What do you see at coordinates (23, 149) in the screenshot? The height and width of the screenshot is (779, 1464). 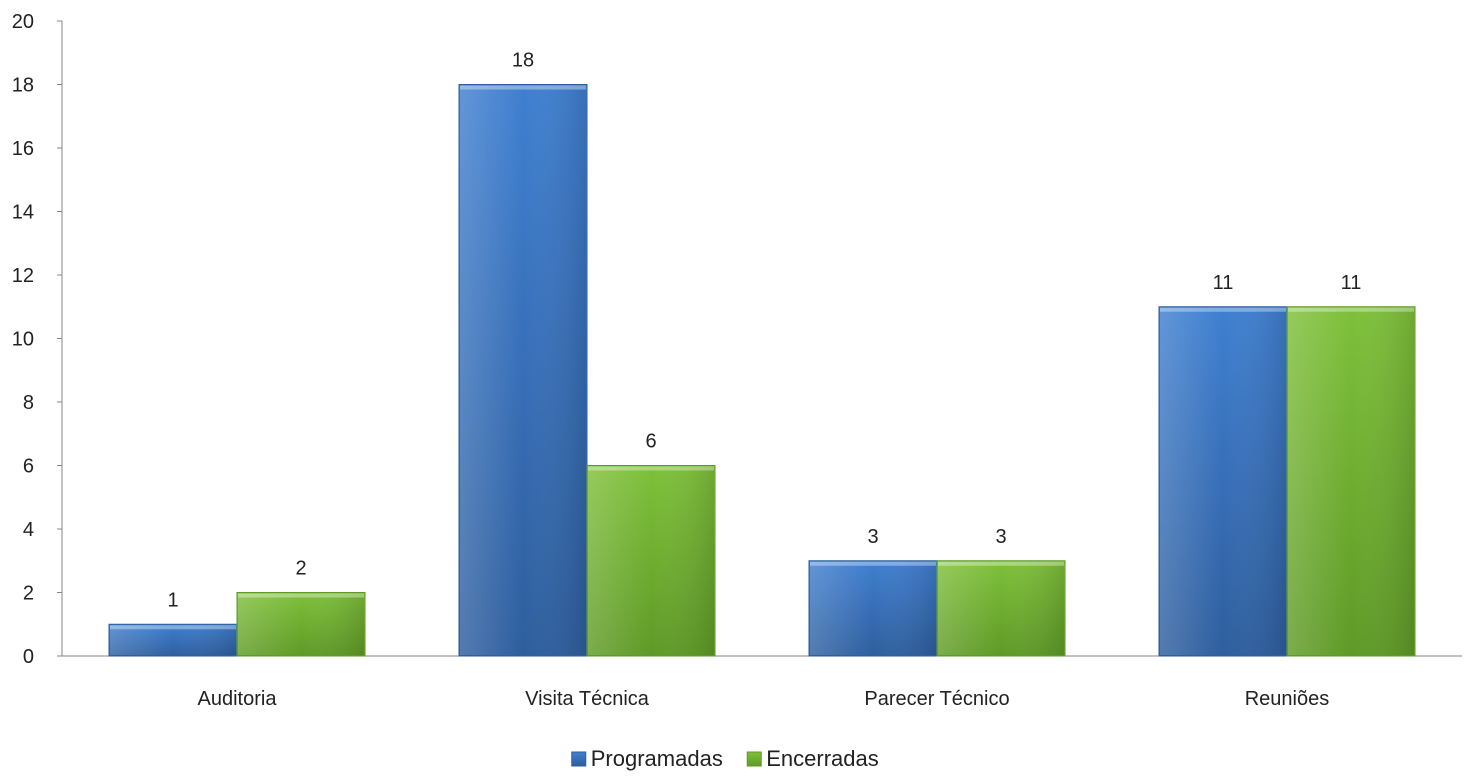 I see `y-tick-label: 16` at bounding box center [23, 149].